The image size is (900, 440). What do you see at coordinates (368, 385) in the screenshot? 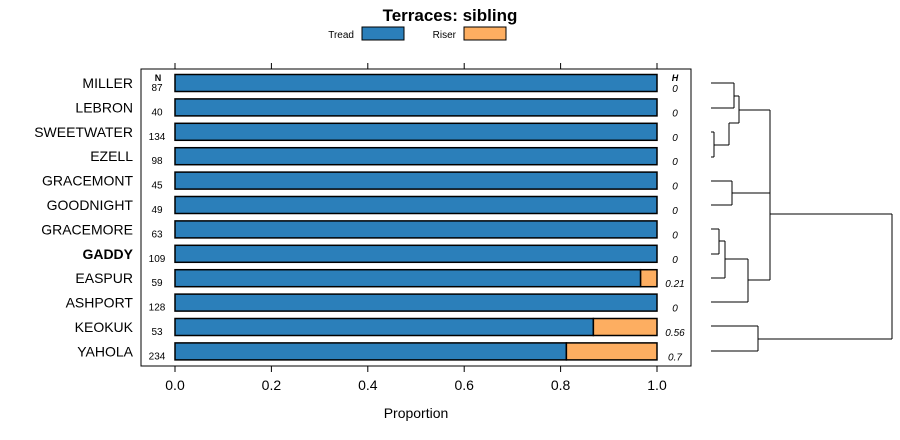
I see `x-tick-label: 0.4` at bounding box center [368, 385].